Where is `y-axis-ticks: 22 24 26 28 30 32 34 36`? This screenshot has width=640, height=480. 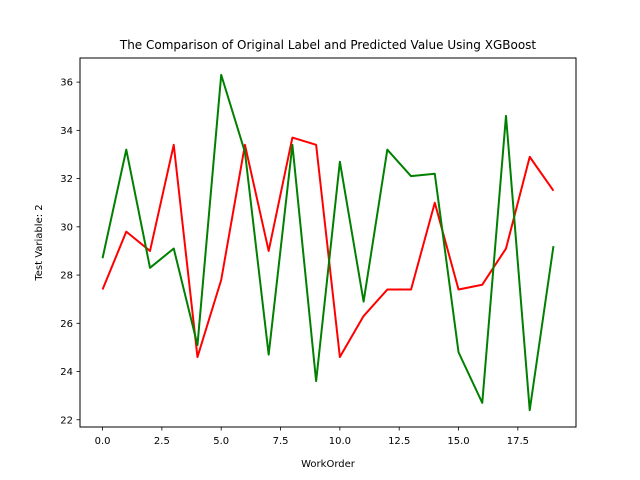
y-axis-ticks: 22 24 26 28 30 32 34 36 is located at coordinates (70, 252).